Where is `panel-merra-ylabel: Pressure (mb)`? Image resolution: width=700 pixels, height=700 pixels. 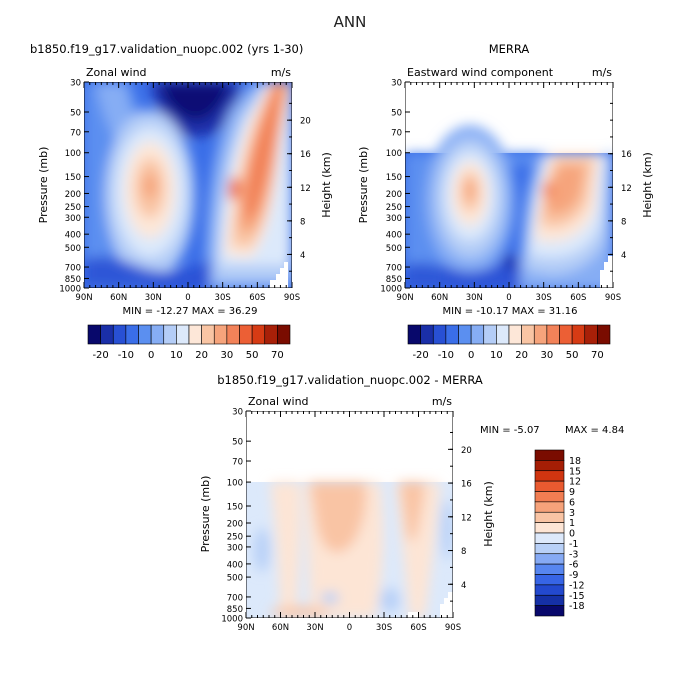
panel-merra-ylabel: Pressure (mb) is located at coordinates (363, 185).